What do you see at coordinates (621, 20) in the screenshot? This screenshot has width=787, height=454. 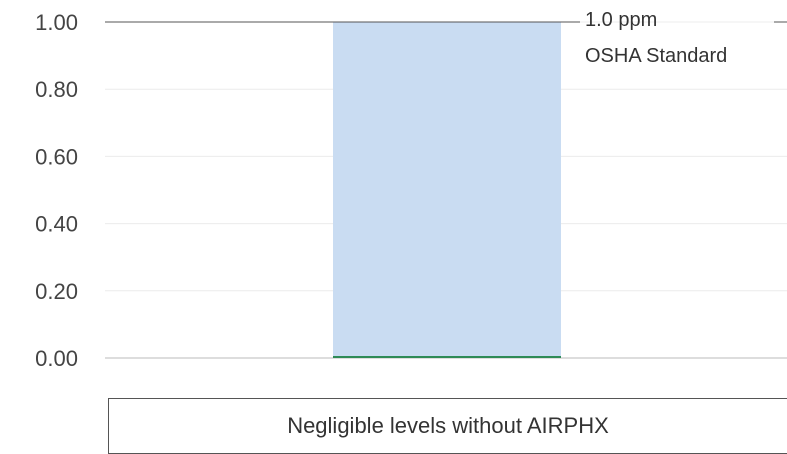 I see `reference-label-value: 1.0 ppm` at bounding box center [621, 20].